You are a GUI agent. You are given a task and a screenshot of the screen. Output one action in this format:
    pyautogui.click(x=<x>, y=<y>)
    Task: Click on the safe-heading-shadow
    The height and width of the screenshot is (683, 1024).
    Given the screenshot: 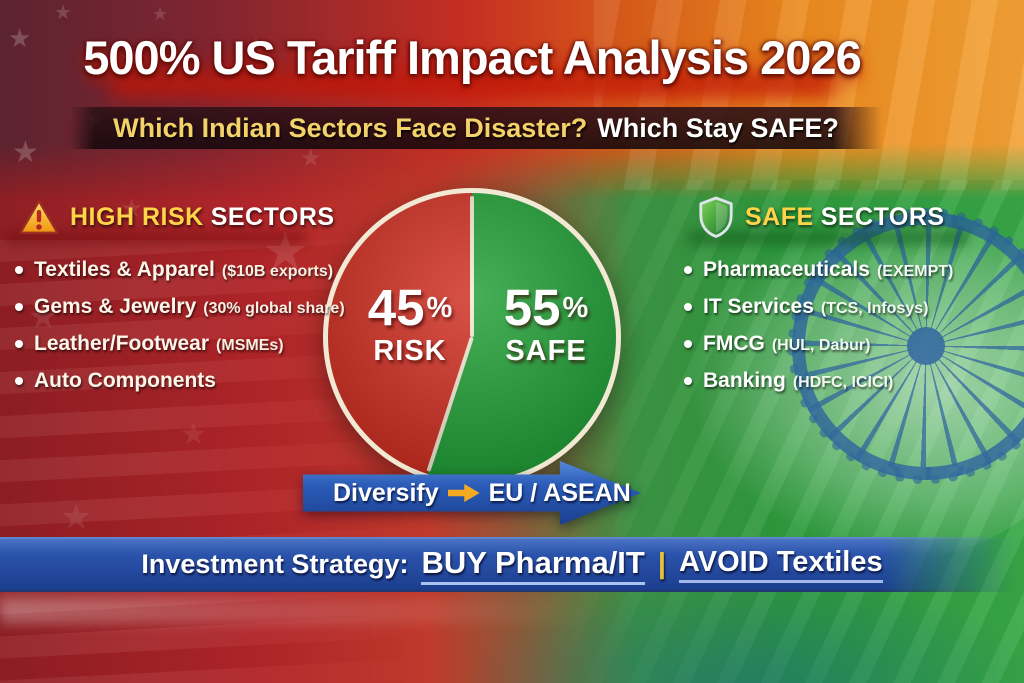 What is the action you would take?
    pyautogui.click(x=828, y=238)
    